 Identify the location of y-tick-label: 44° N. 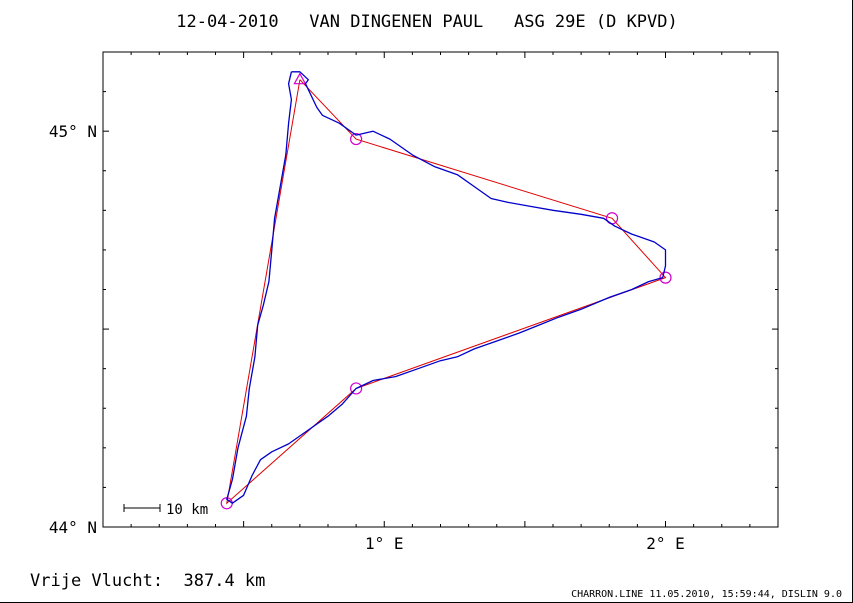
(73, 527).